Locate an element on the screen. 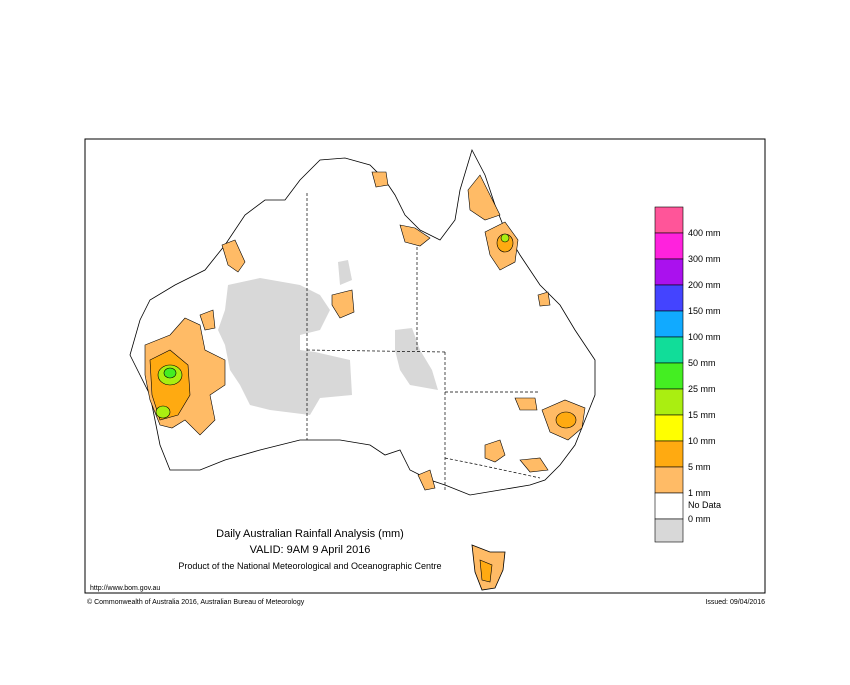  legend-label: 400 mm is located at coordinates (704, 233).